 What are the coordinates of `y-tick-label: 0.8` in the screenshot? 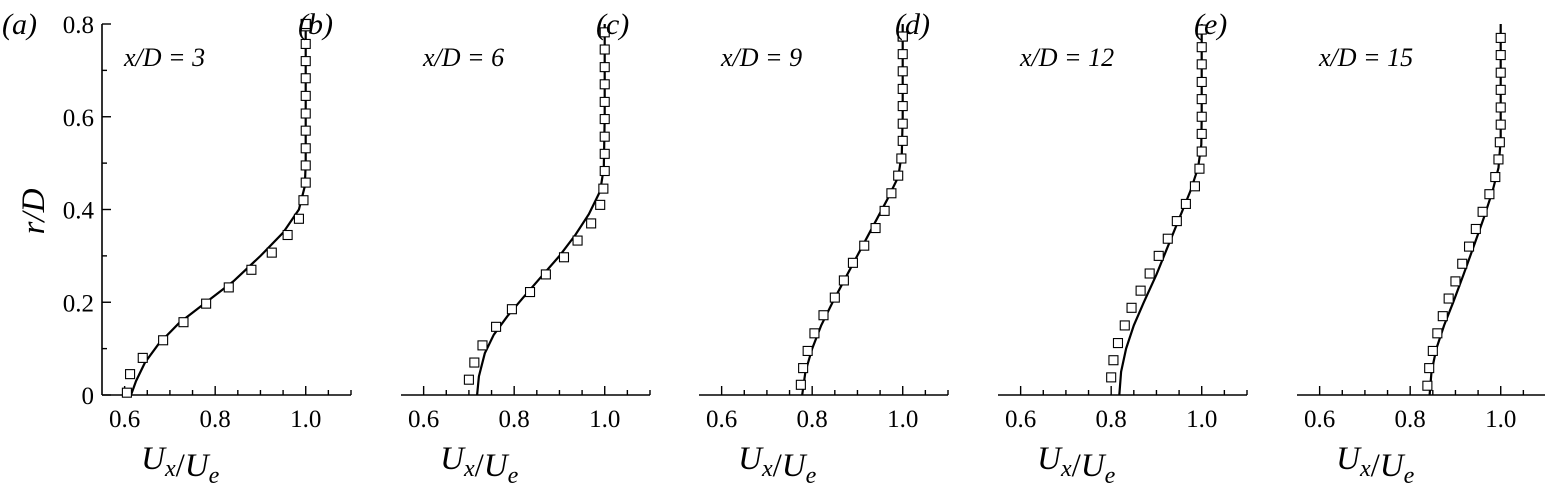 It's located at (78, 25).